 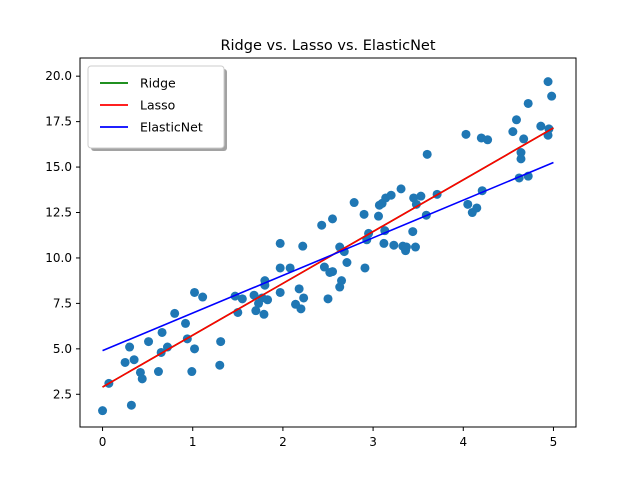 What do you see at coordinates (327, 46) in the screenshot?
I see `chart-title: Ridge vs. Lasso vs. ElasticNet` at bounding box center [327, 46].